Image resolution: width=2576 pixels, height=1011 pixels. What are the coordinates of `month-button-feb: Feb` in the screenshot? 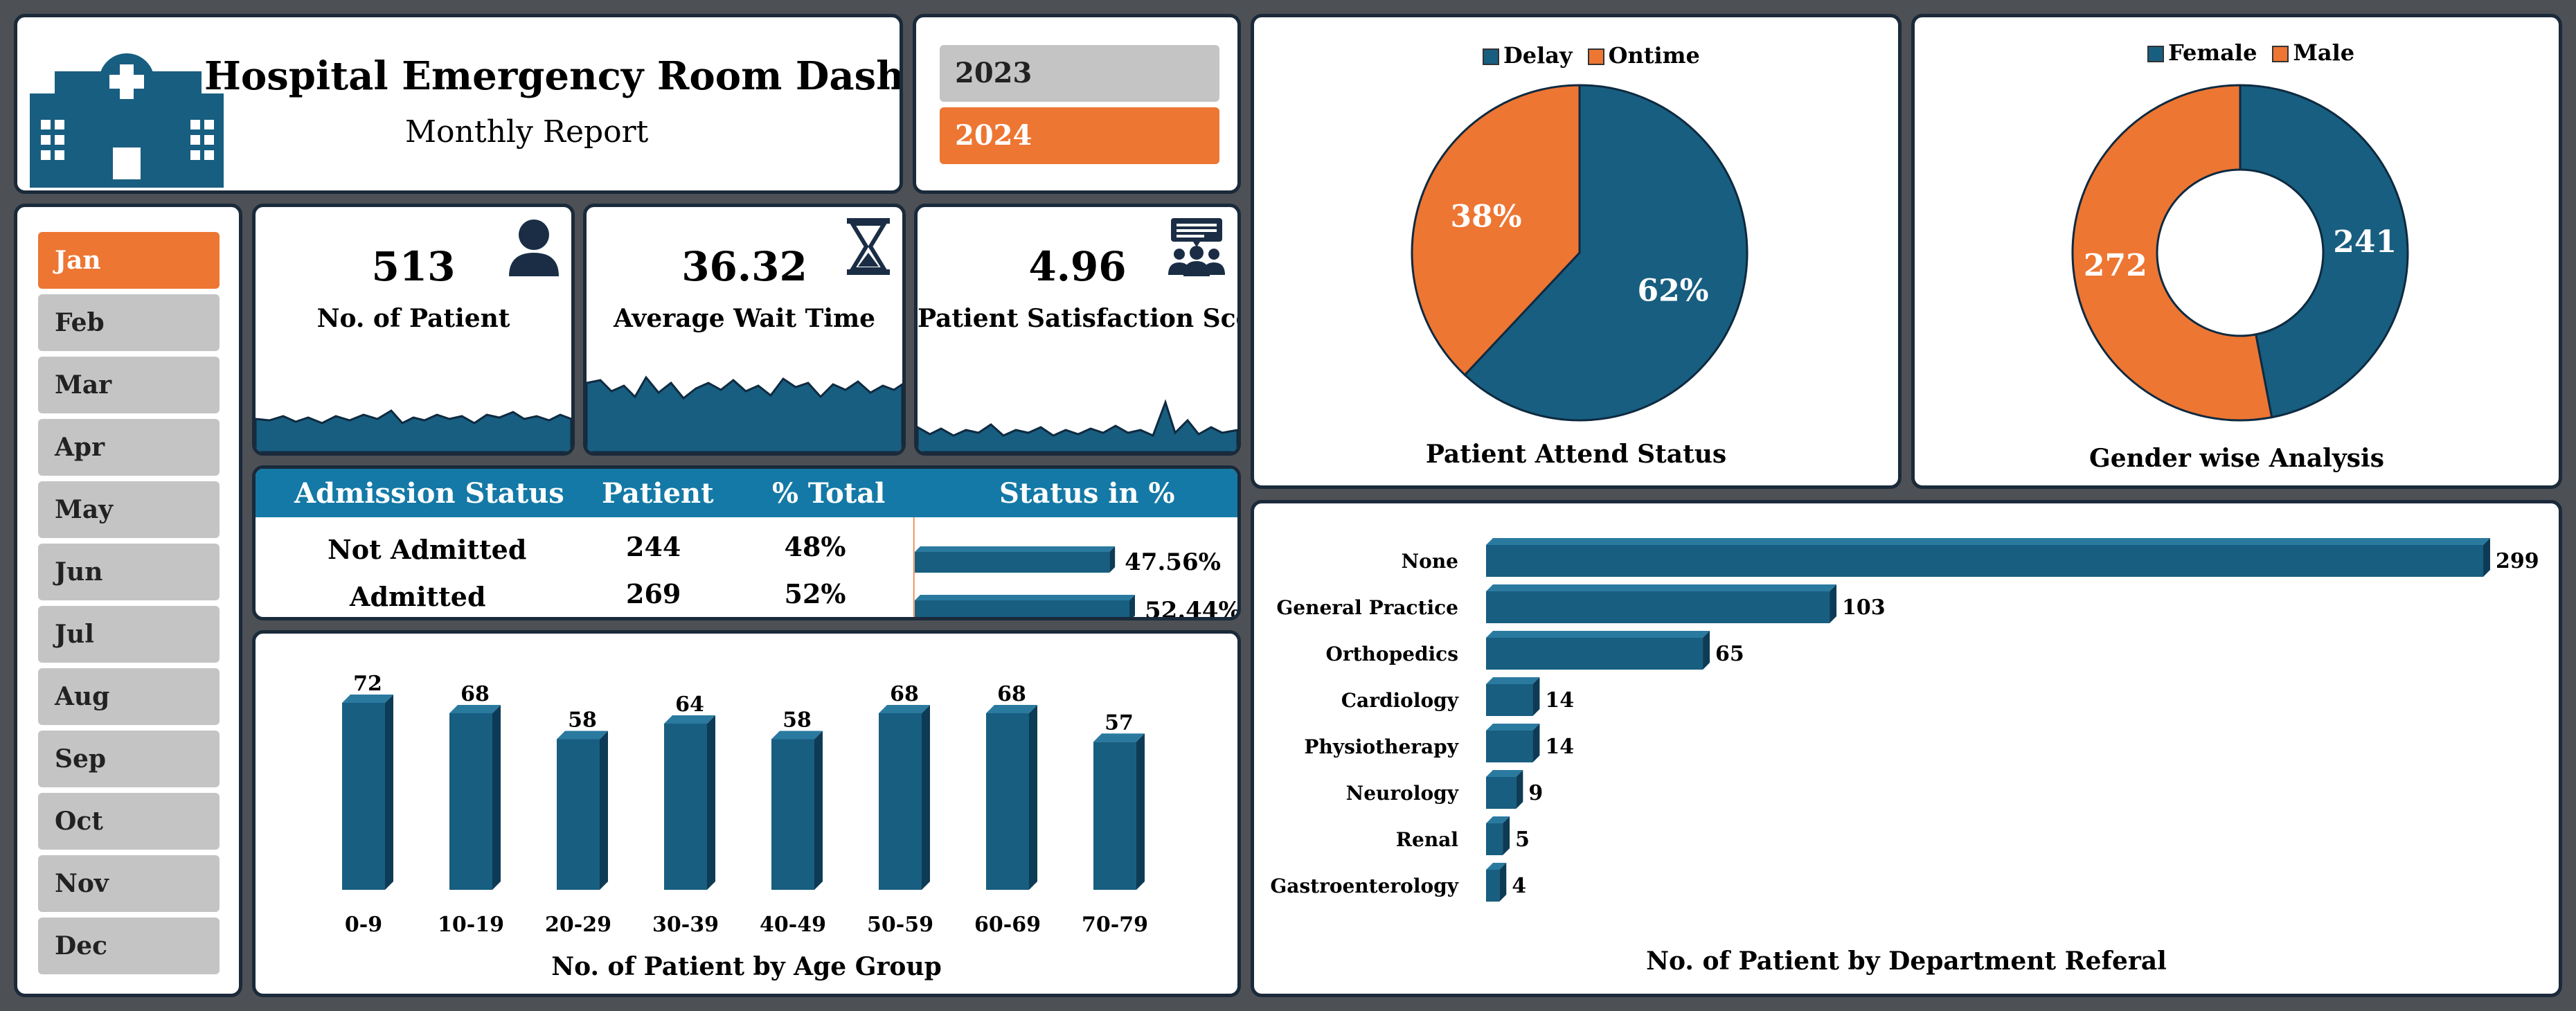 It's located at (129, 322).